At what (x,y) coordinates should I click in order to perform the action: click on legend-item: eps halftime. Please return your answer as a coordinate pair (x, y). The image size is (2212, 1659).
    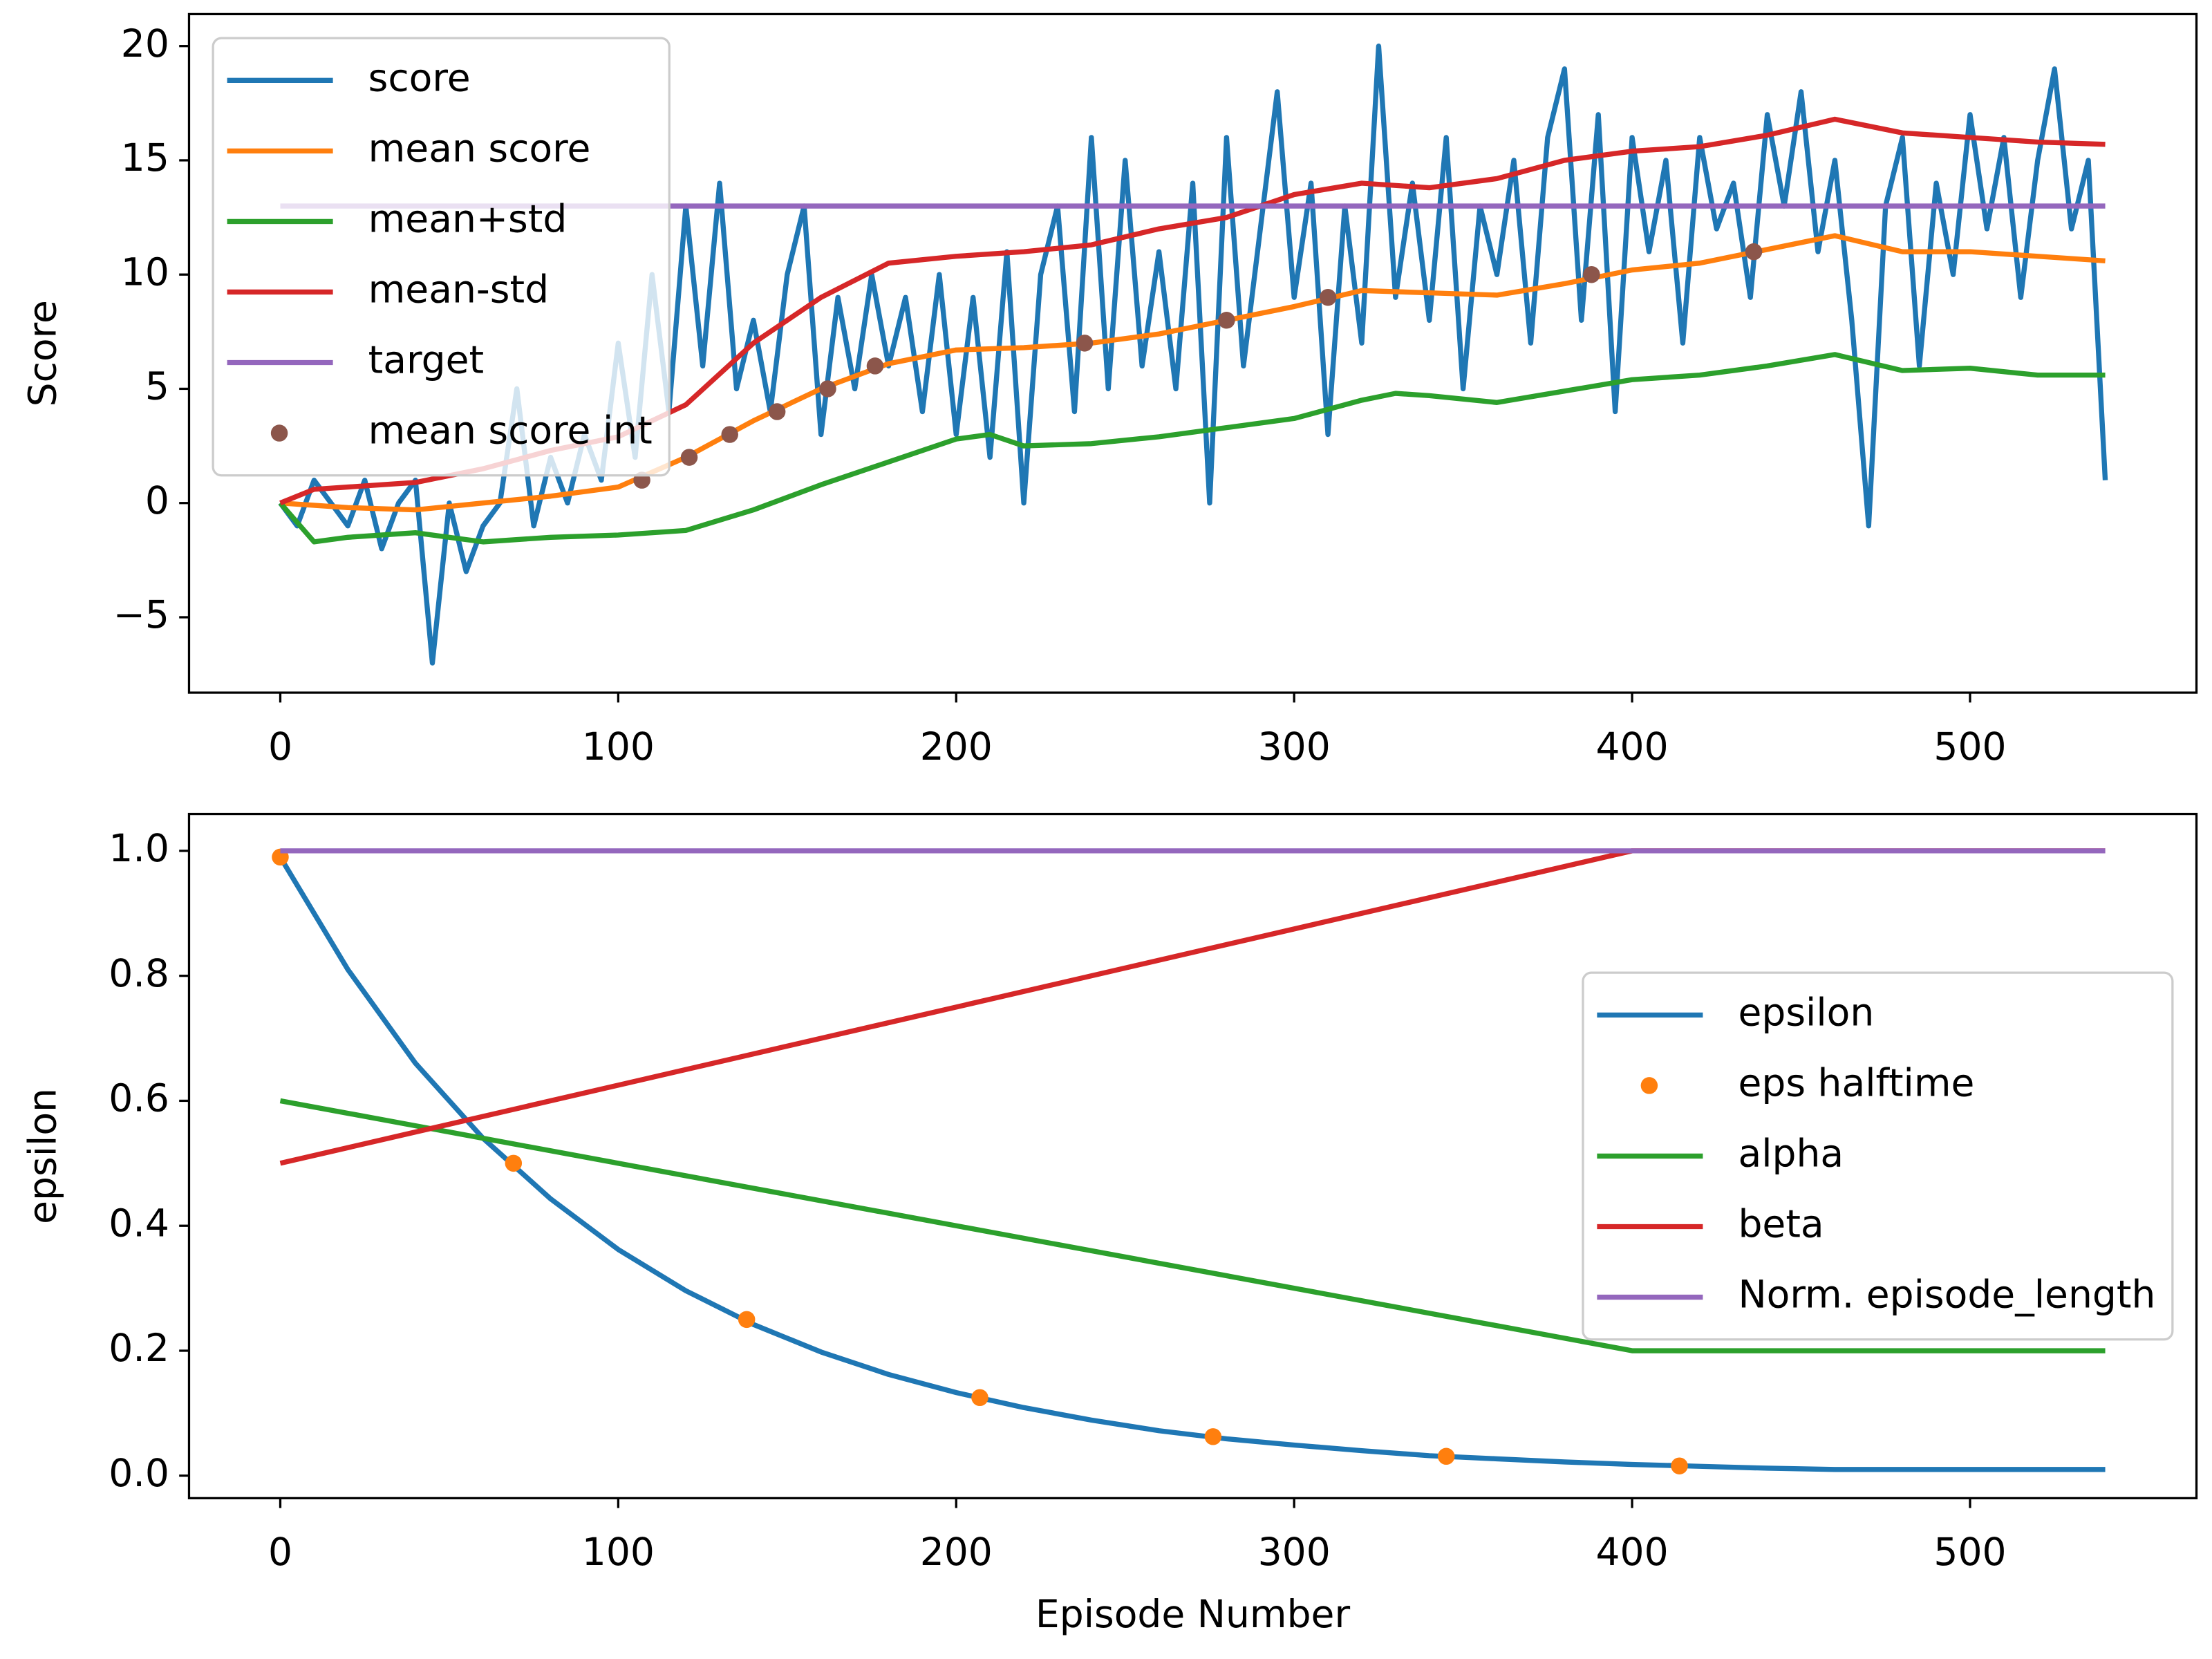
    Looking at the image, I should click on (1807, 1083).